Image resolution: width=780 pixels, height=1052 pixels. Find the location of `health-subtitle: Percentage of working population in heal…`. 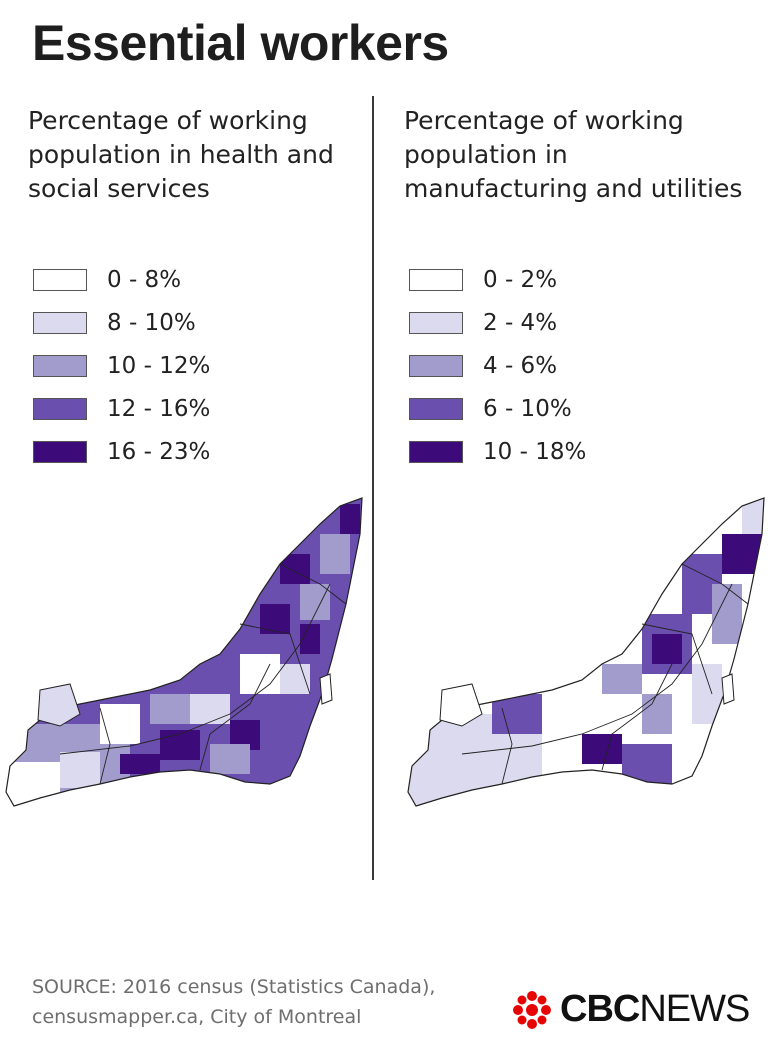

health-subtitle: Percentage of working population in heal… is located at coordinates (181, 154).